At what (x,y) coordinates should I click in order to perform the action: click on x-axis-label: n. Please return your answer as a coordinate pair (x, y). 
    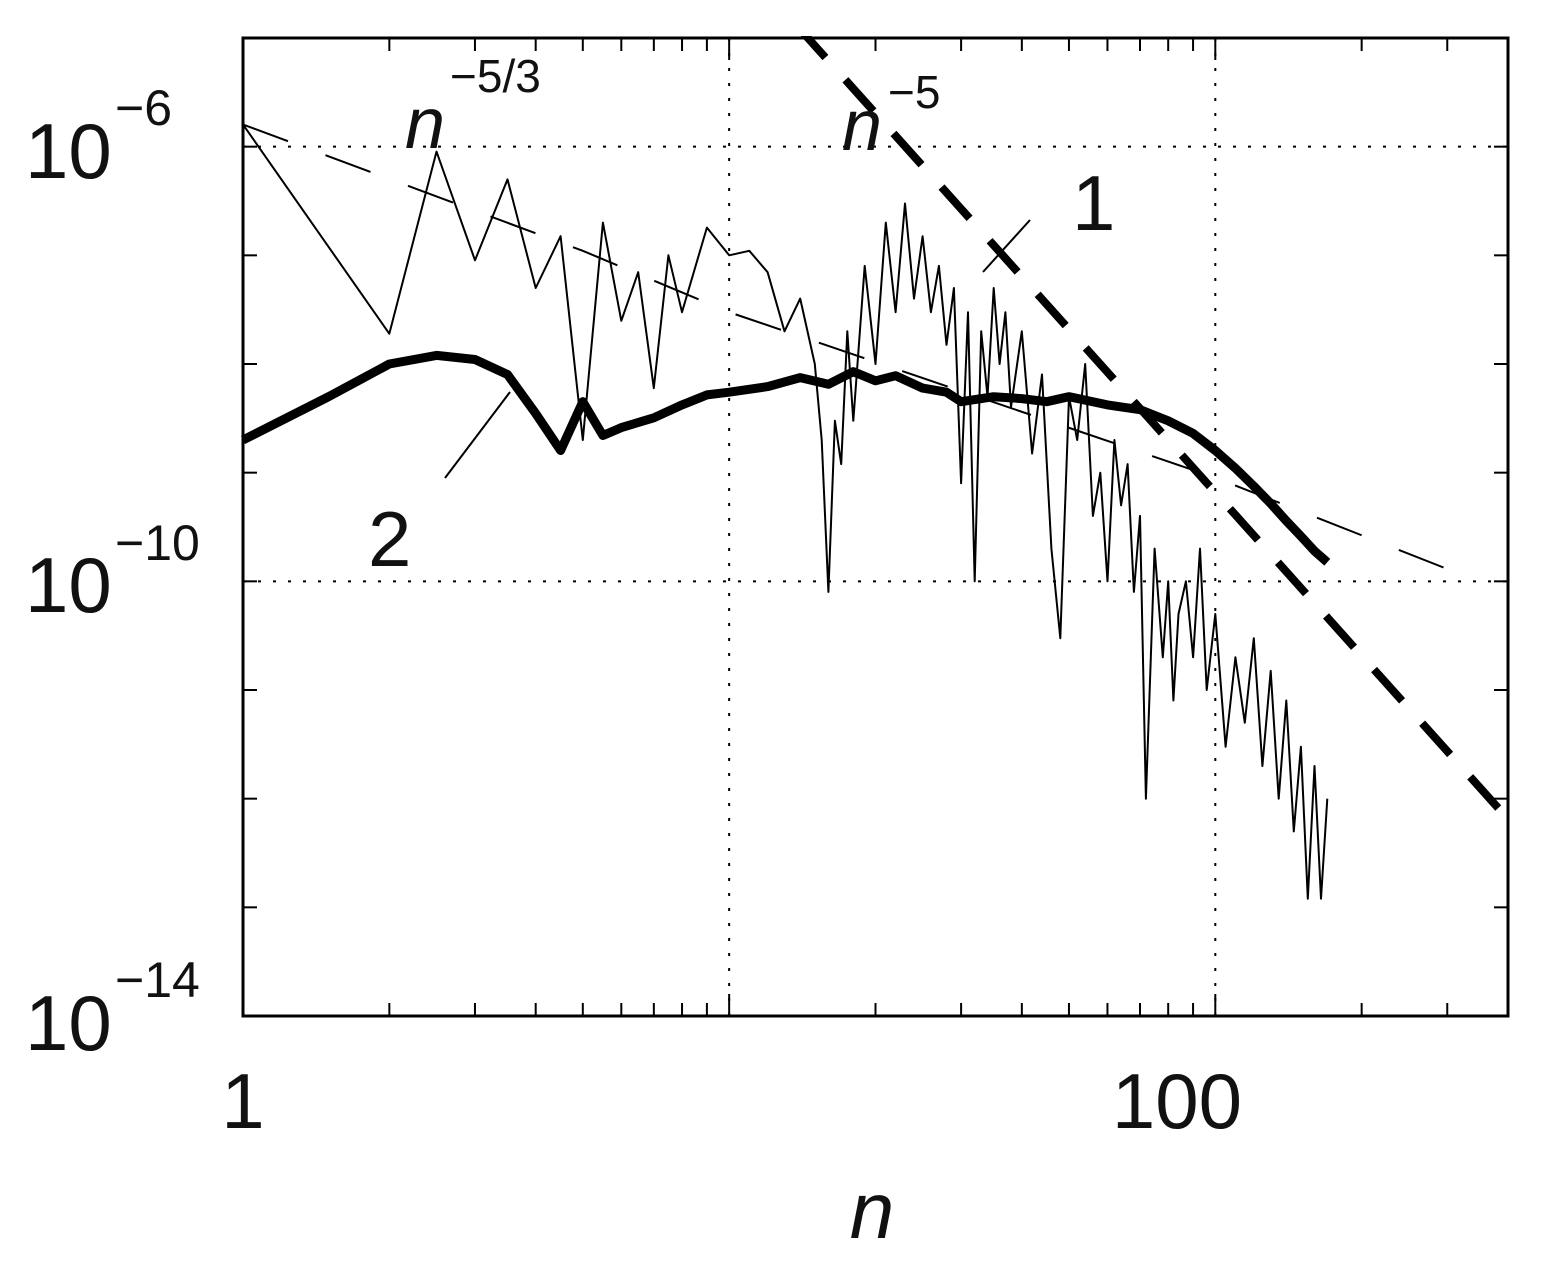
    Looking at the image, I should click on (872, 1210).